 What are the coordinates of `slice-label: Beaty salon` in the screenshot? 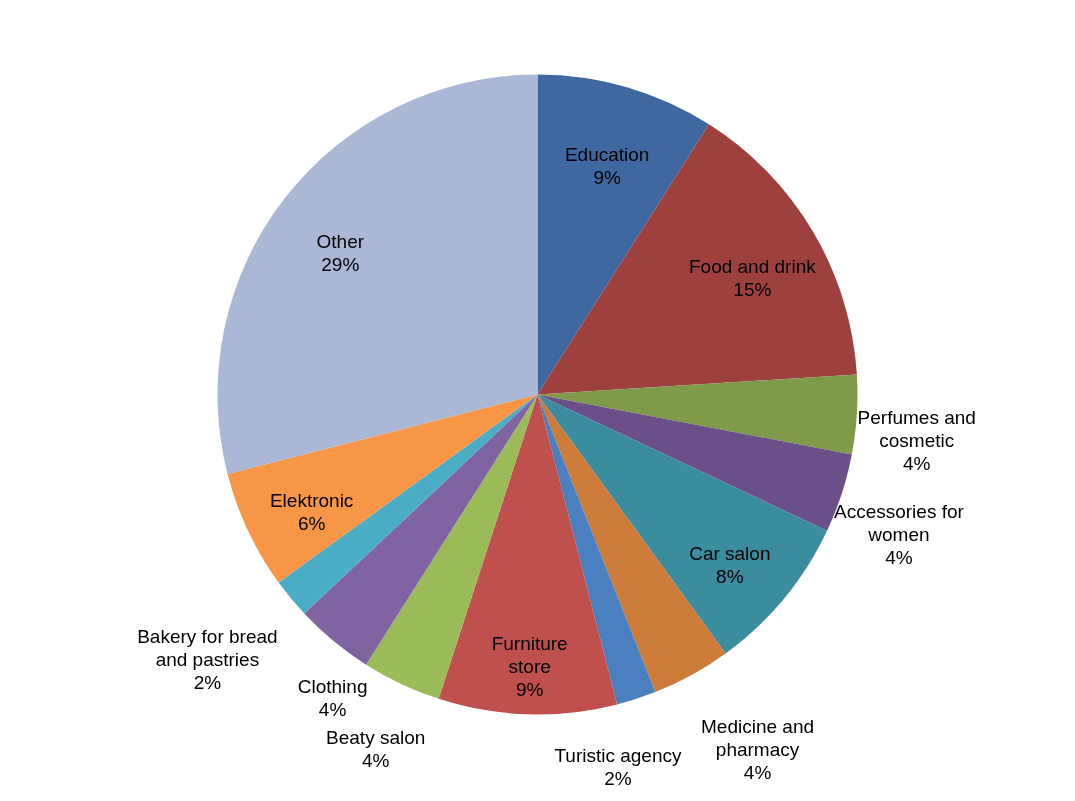 It's located at (376, 738).